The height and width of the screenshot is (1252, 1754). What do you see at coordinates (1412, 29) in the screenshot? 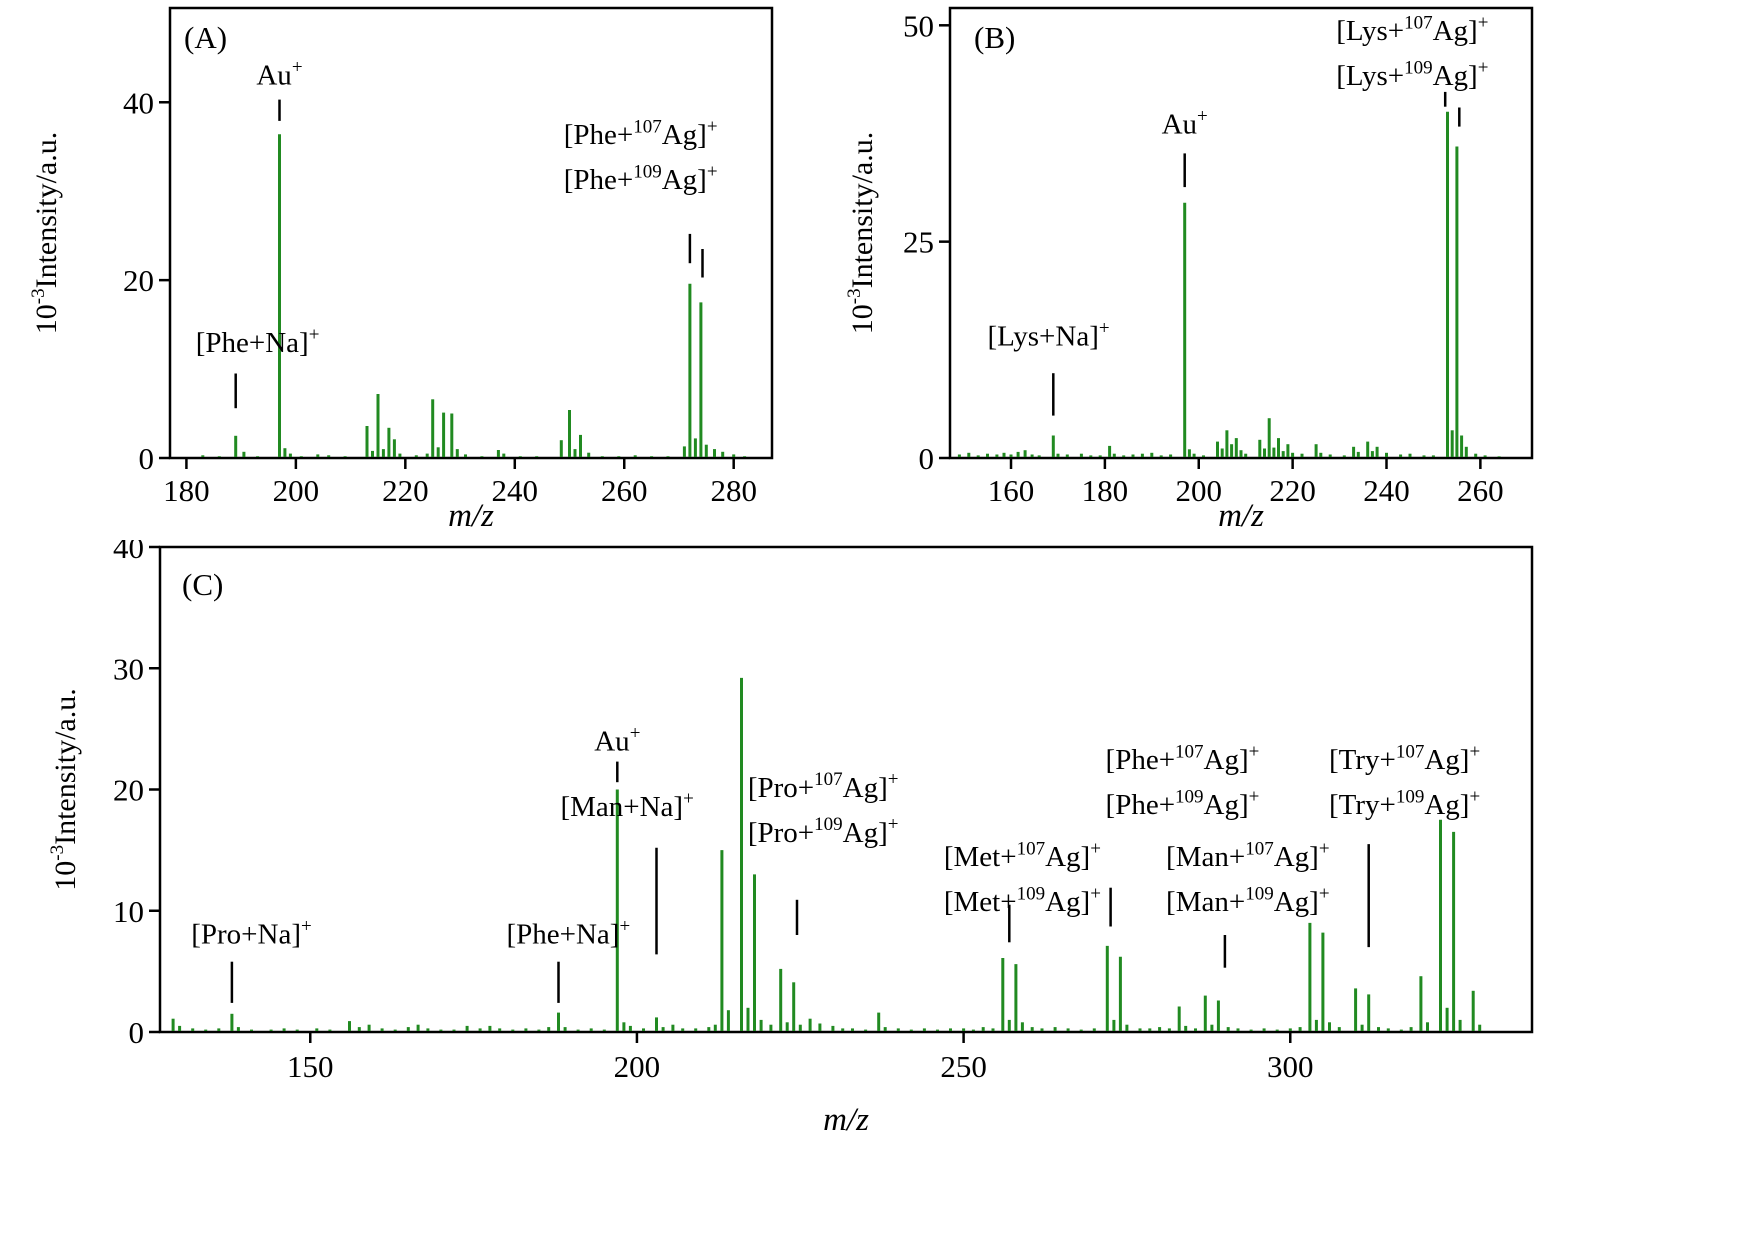
I see `annotation-label: [Lys+107Ag]+` at bounding box center [1412, 29].